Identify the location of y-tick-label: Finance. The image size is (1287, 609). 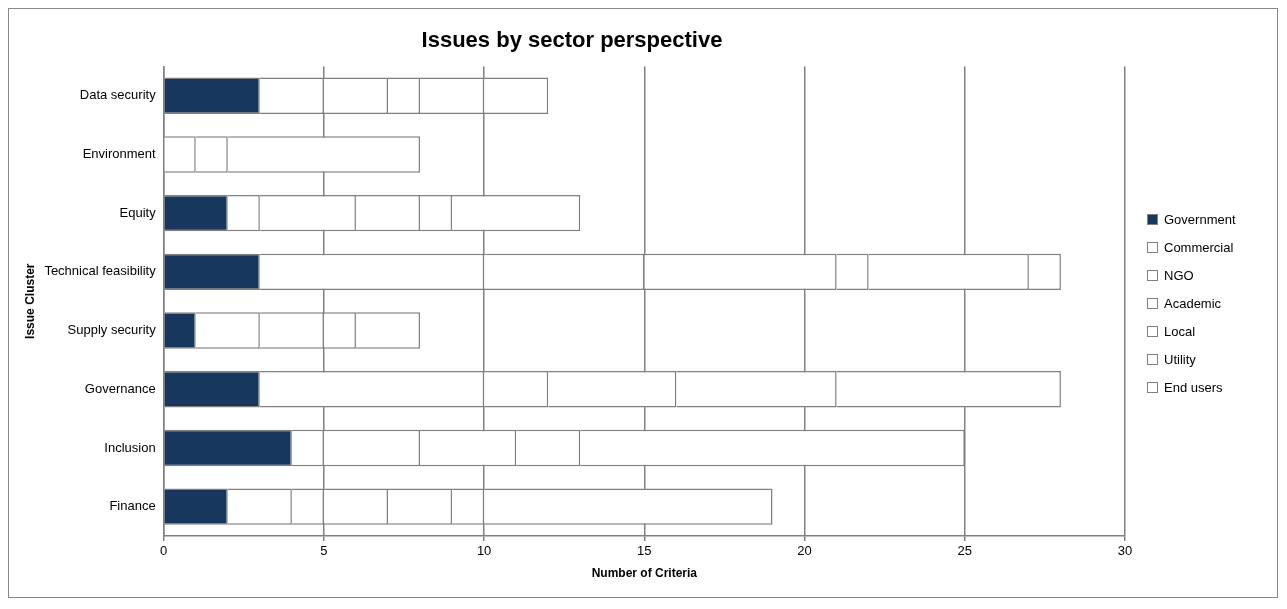
(132, 506).